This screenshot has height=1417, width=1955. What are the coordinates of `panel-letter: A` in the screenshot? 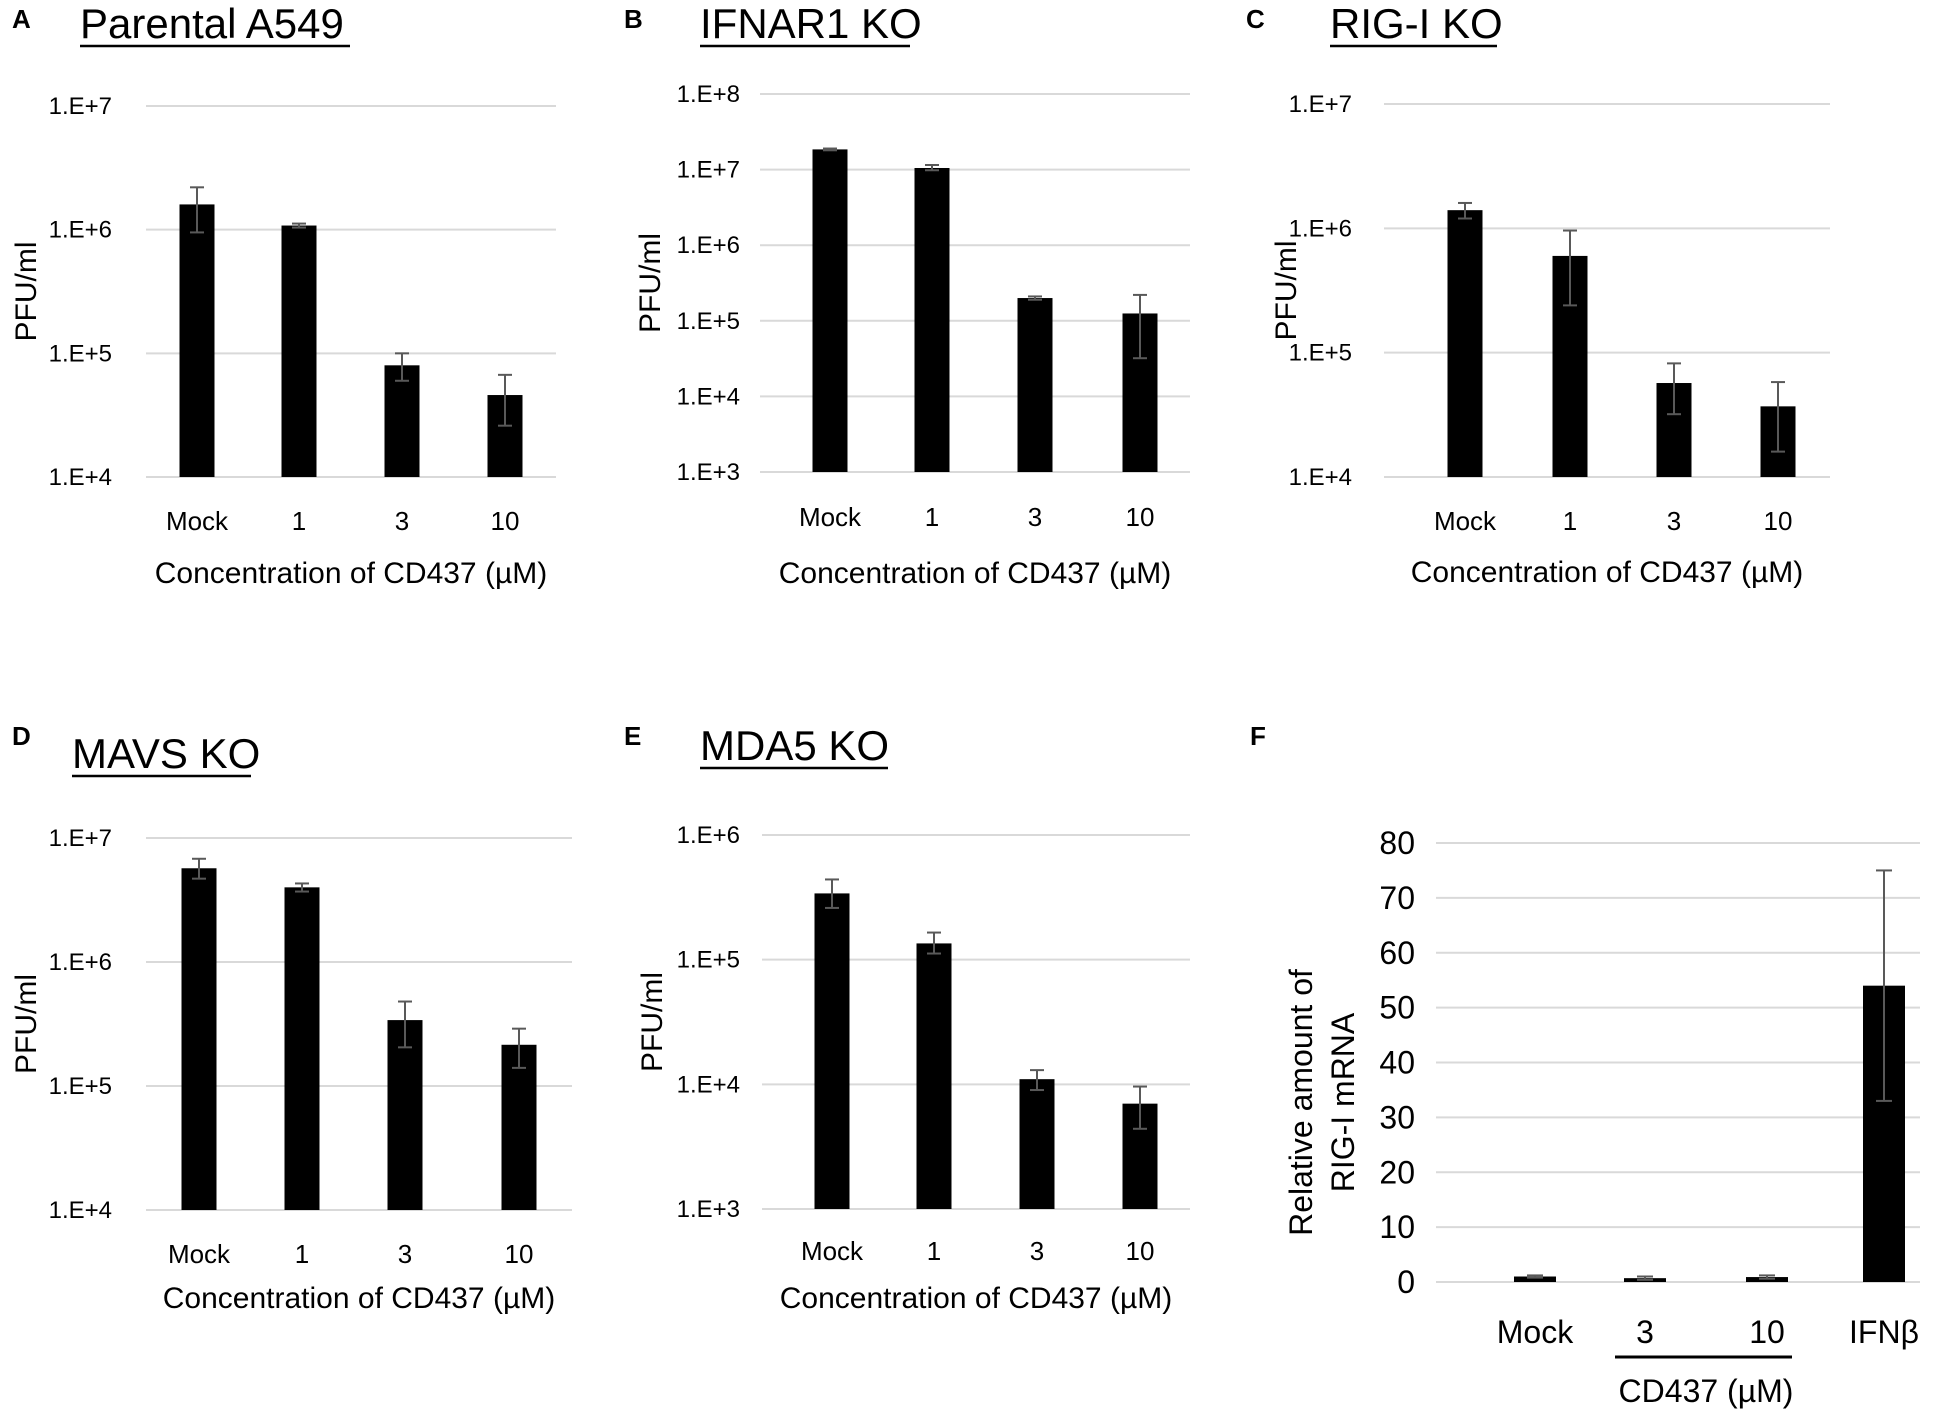 It's located at (21, 19).